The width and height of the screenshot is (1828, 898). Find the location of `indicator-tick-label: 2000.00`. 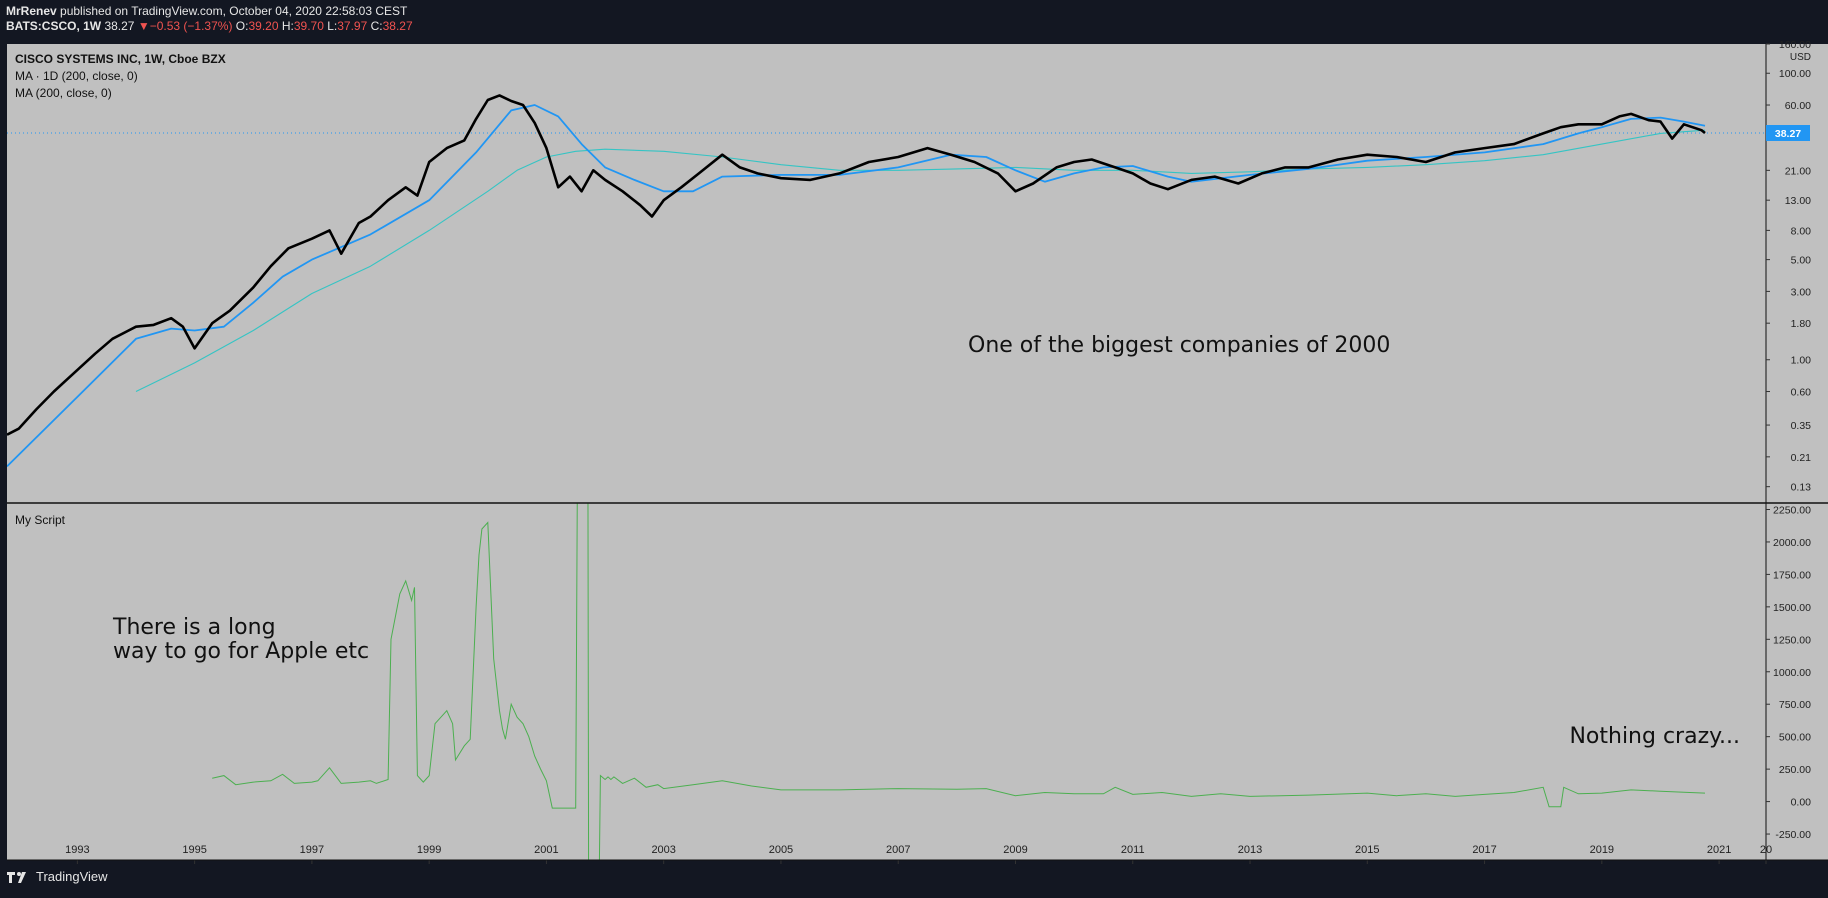

indicator-tick-label: 2000.00 is located at coordinates (1792, 543).